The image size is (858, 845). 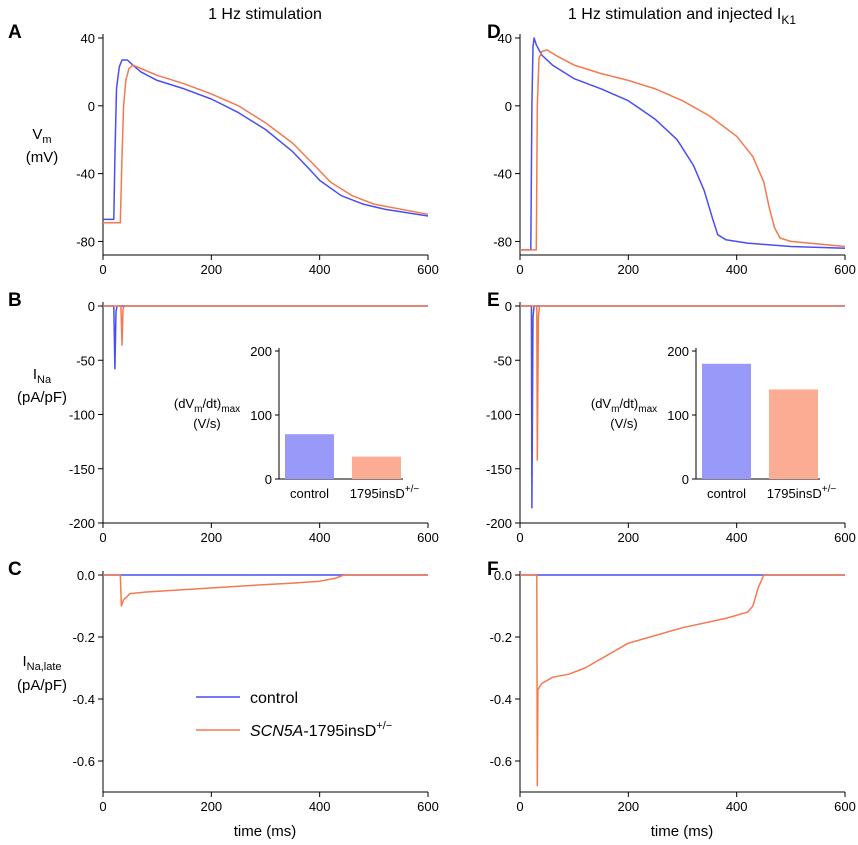 I want to click on xlabel-right: time (ms), so click(x=682, y=831).